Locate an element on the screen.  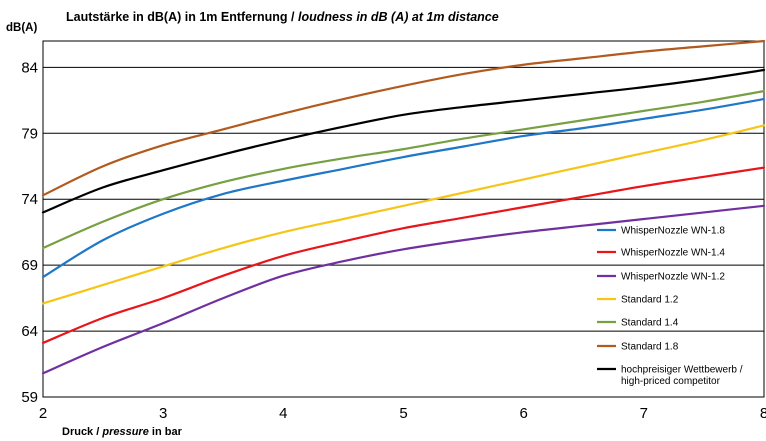
chart-title-de: Lautstärke in dB(A) in 1m Entfernung / is located at coordinates (180, 17).